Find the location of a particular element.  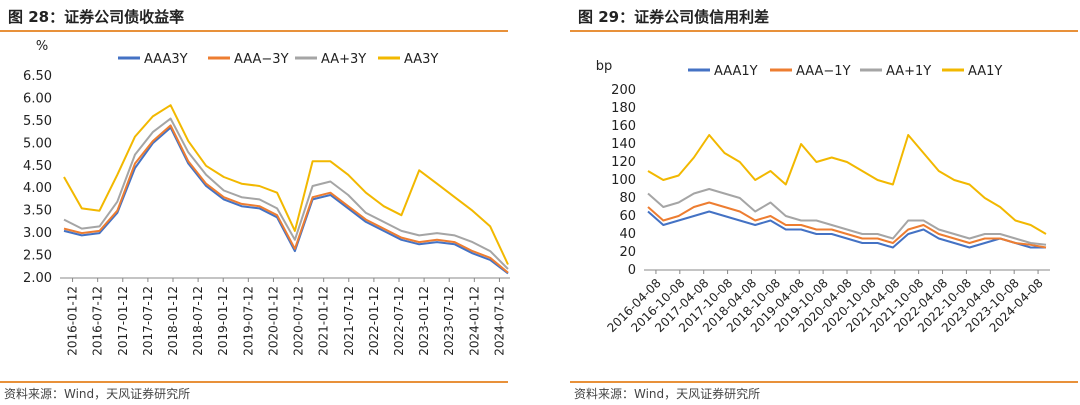

y-tick-label: 3.00 is located at coordinates (37, 233).